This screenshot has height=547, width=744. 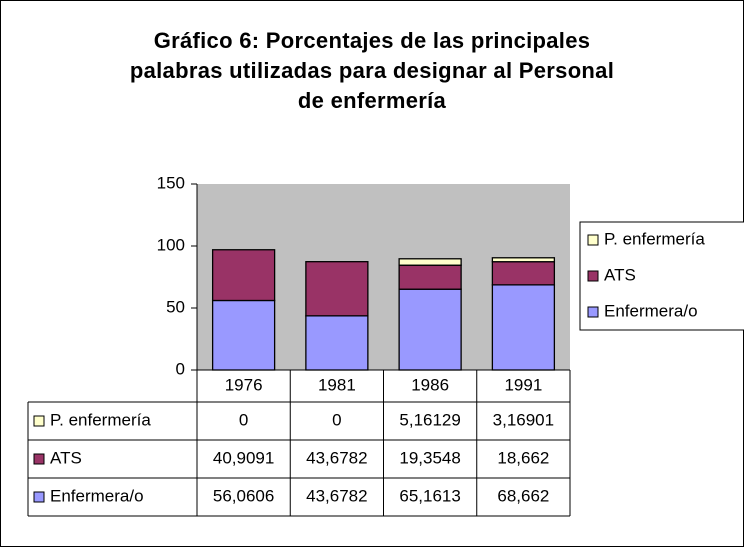 What do you see at coordinates (171, 244) in the screenshot?
I see `y-tick-label: 100` at bounding box center [171, 244].